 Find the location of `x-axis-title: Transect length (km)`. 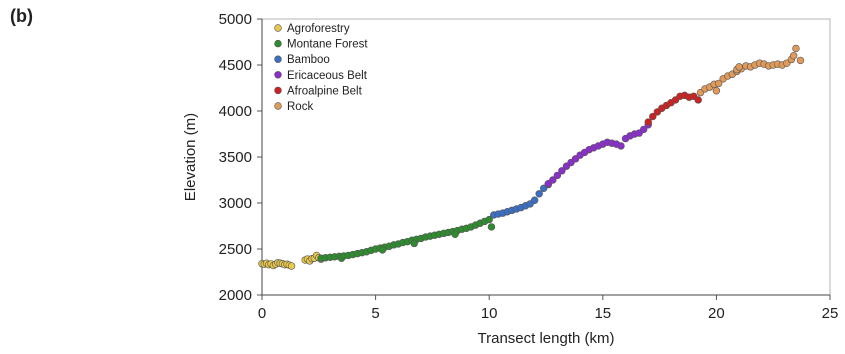

x-axis-title: Transect length (km) is located at coordinates (546, 338).